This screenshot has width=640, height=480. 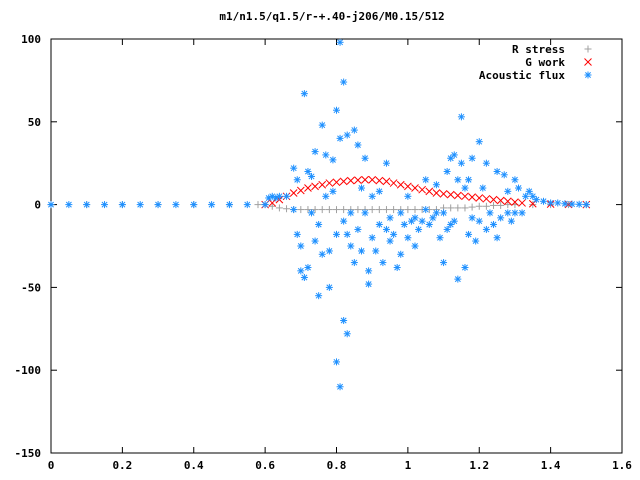 I want to click on legend-label: R stress, so click(x=538, y=49).